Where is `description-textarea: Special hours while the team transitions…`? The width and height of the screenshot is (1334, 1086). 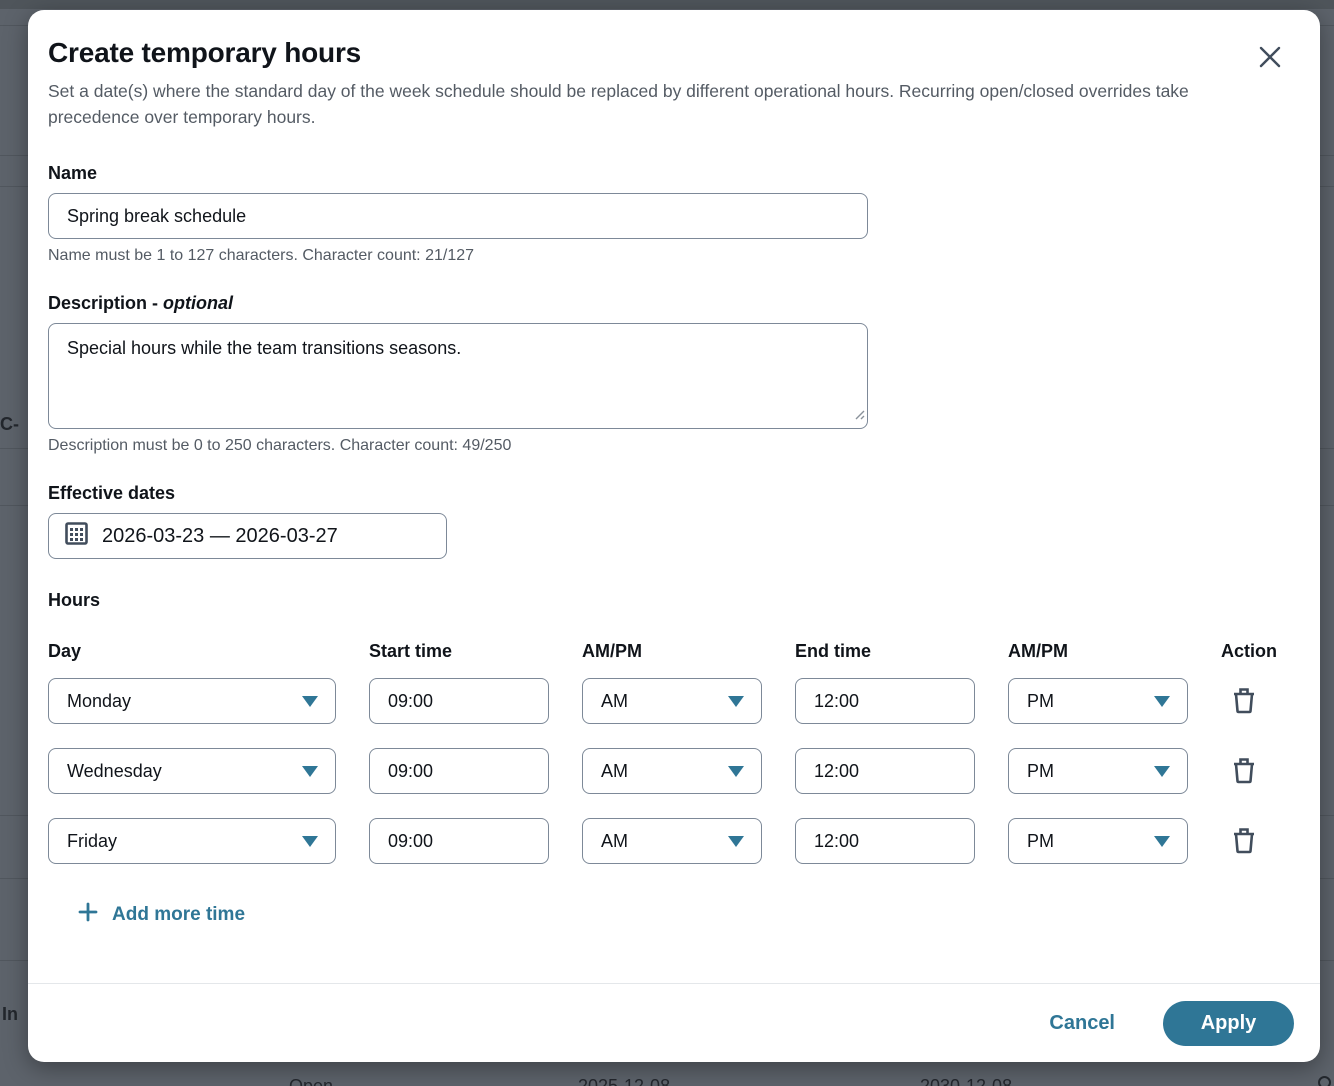
description-textarea: Special hours while the team transitions… is located at coordinates (458, 376).